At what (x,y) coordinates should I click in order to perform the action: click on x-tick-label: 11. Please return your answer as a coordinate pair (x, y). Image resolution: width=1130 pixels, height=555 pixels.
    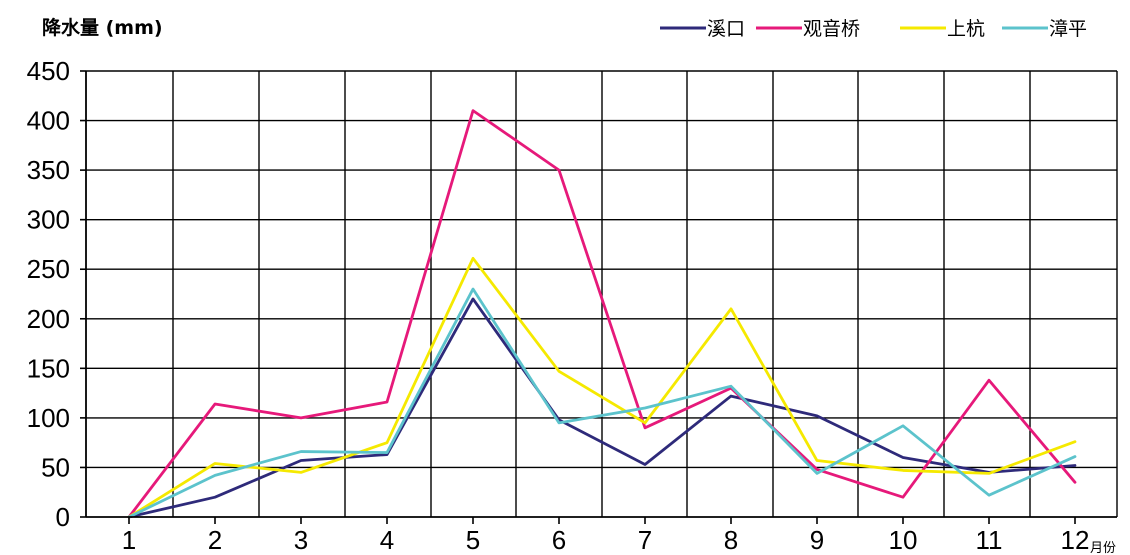
    Looking at the image, I should click on (989, 540).